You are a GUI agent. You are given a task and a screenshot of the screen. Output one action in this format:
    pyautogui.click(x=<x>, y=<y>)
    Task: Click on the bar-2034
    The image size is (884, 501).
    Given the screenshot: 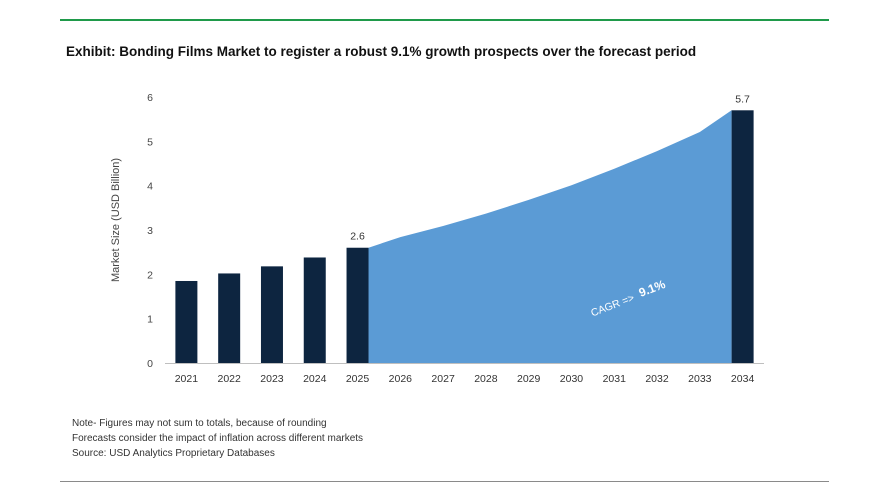 What is the action you would take?
    pyautogui.click(x=742, y=236)
    